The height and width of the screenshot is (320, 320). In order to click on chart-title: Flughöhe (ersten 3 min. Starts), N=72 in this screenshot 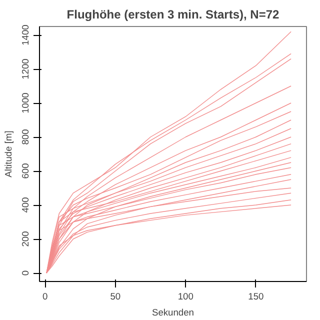, I will do `click(173, 15)`.